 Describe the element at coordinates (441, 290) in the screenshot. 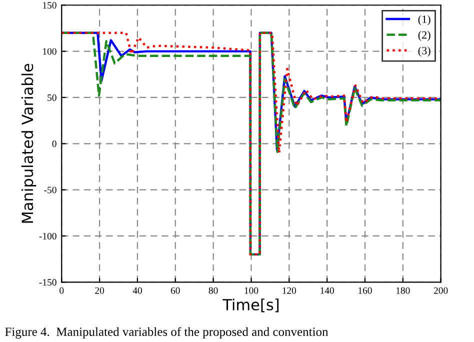

I see `x-tick-label: 200` at that location.